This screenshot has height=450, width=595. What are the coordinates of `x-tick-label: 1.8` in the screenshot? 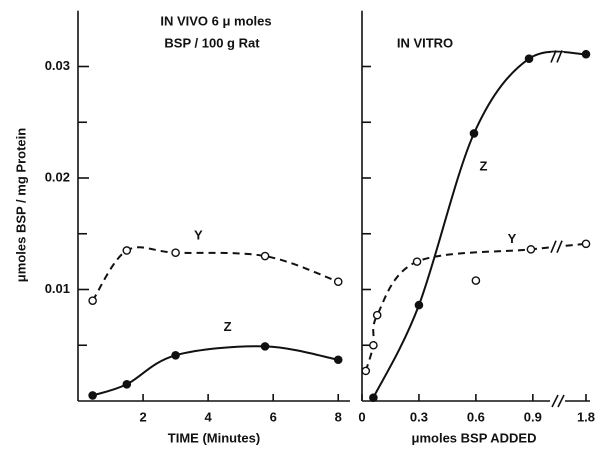 It's located at (586, 416).